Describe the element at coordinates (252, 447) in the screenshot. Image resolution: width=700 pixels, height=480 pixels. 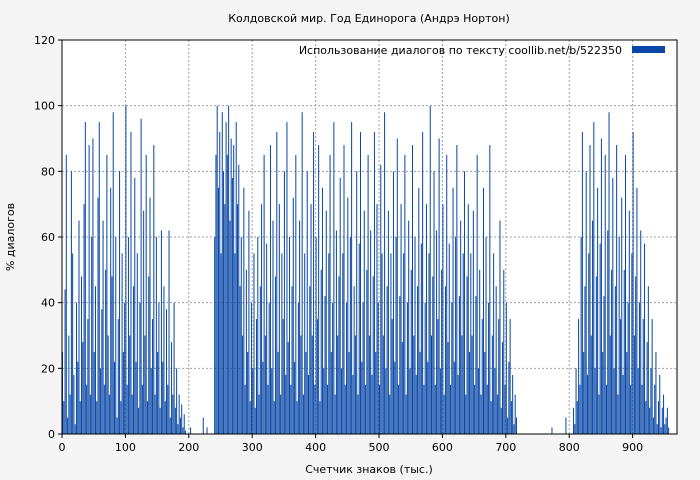
I see `x-tick-label: 300` at that location.